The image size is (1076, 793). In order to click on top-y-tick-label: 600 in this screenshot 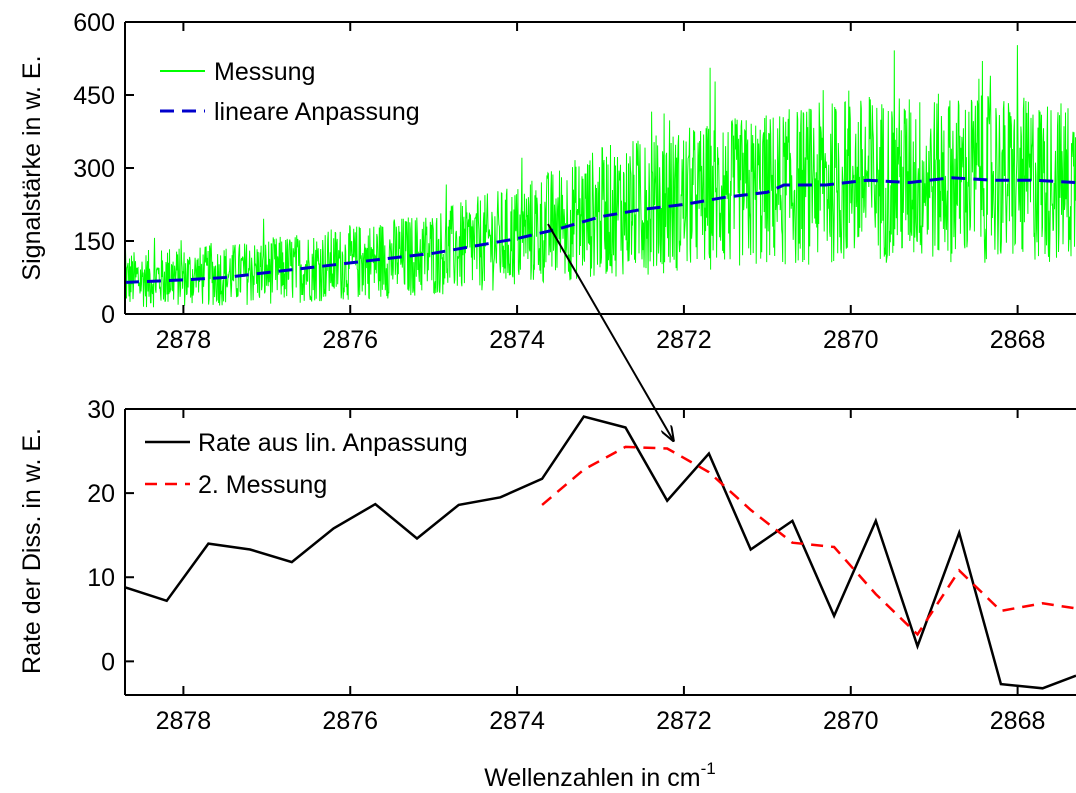, I will do `click(94, 23)`.